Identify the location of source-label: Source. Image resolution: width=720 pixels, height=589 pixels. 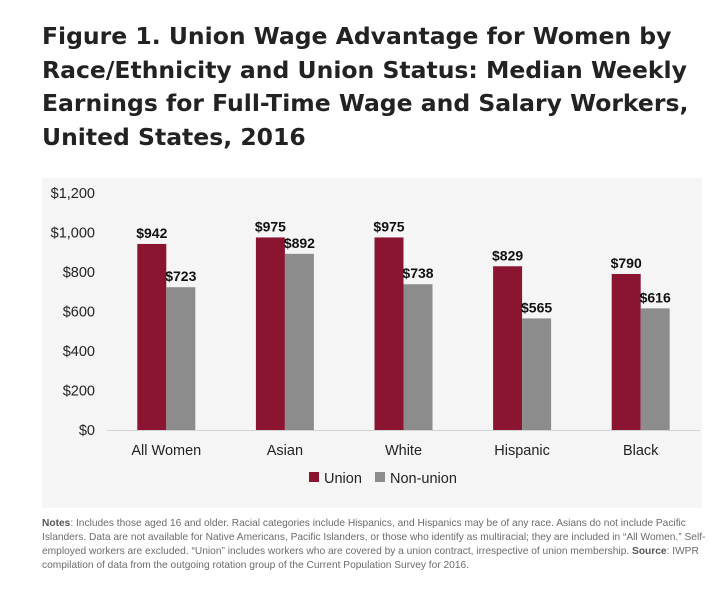
(649, 551).